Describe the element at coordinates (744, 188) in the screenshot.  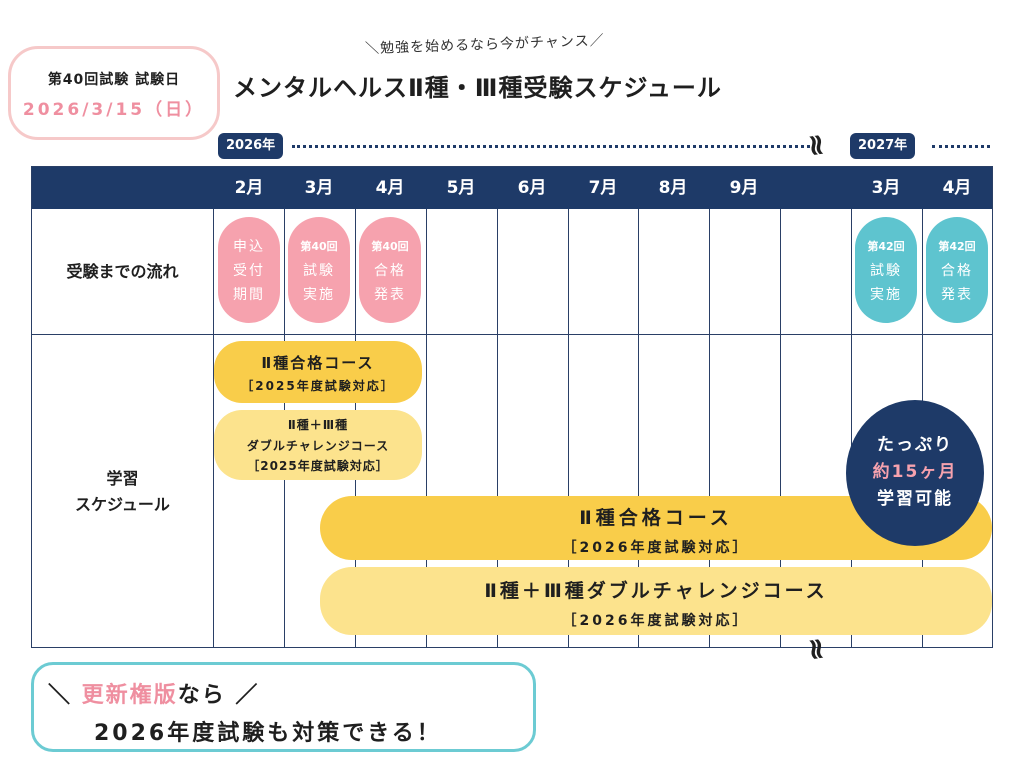
I see `month-header-cell: 9月` at that location.